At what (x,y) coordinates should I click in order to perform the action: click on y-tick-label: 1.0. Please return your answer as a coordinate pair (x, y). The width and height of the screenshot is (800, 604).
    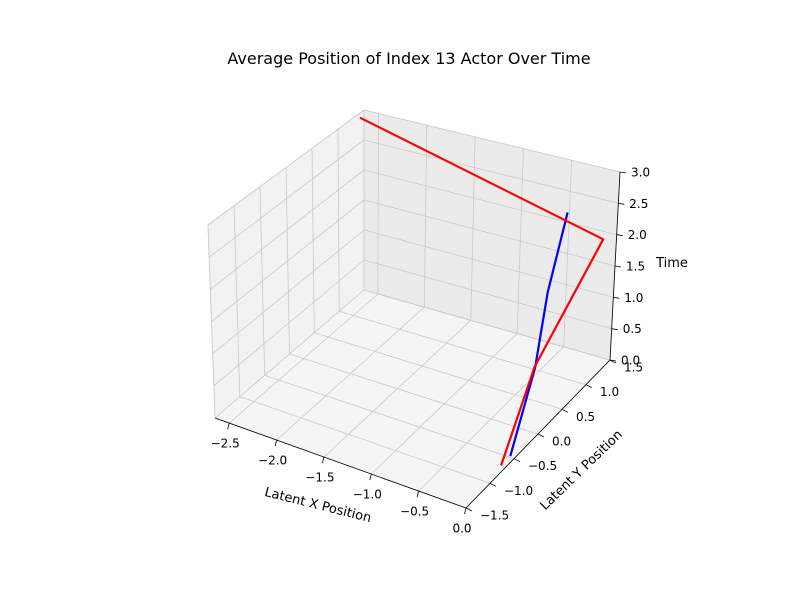
    Looking at the image, I should click on (609, 392).